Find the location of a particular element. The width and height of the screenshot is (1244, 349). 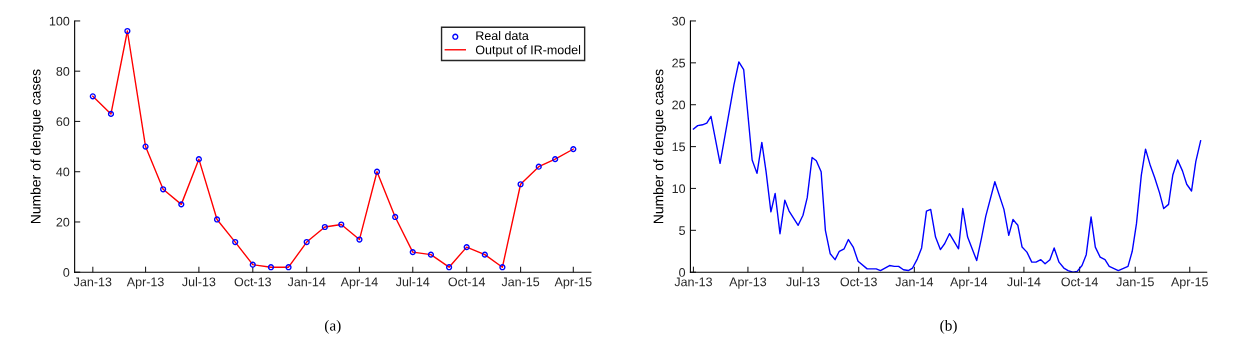

y-tick-label: 25 is located at coordinates (679, 63).